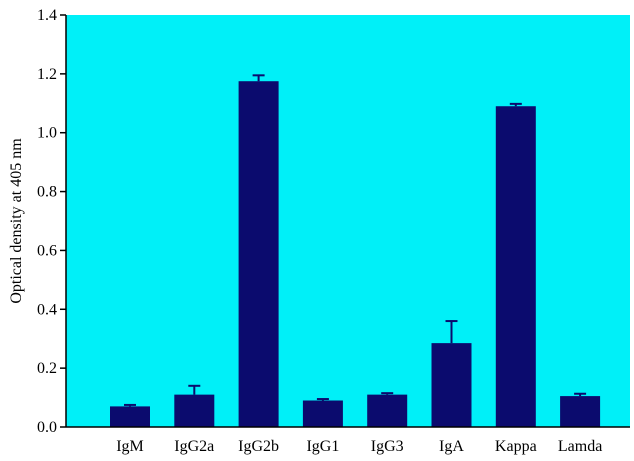  Describe the element at coordinates (515, 266) in the screenshot. I see `bar-kappa` at that location.